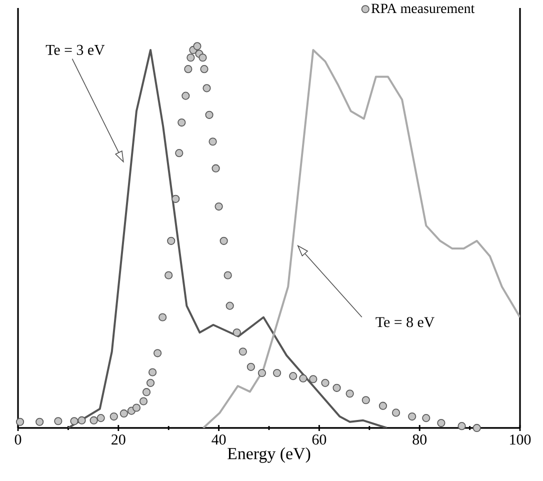 The width and height of the screenshot is (543, 481). I want to click on x-tick-label: 20, so click(119, 439).